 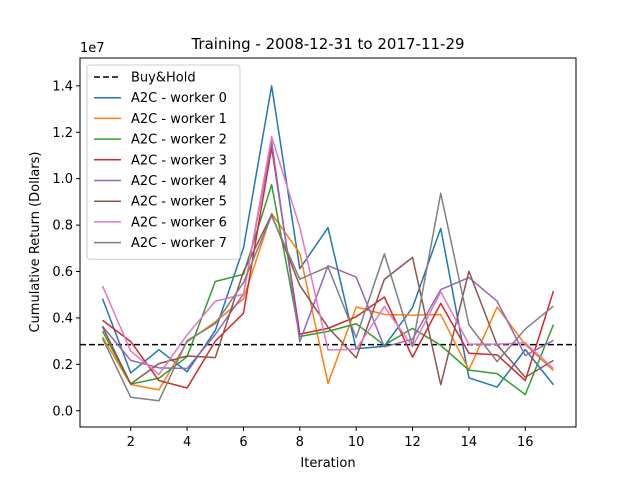 What do you see at coordinates (131, 442) in the screenshot?
I see `x-tick-label: 2` at bounding box center [131, 442].